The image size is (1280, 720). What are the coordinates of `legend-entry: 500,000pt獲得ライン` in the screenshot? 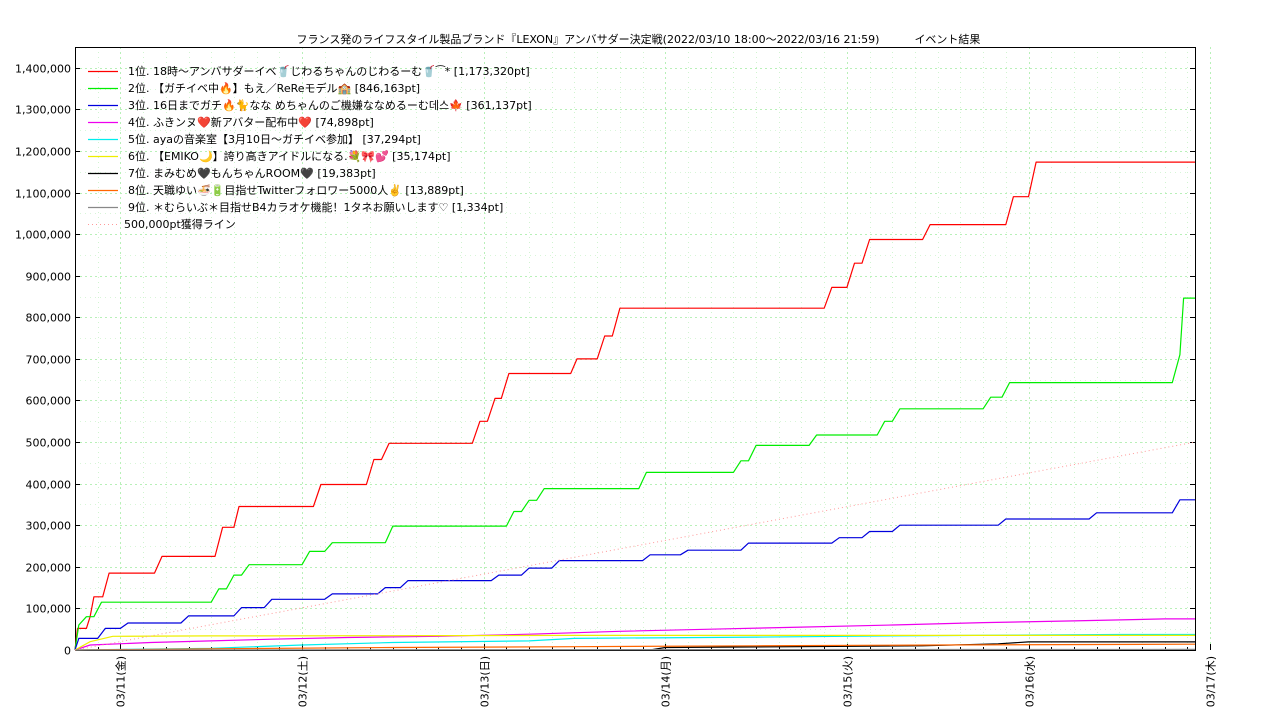 It's located at (180, 224).